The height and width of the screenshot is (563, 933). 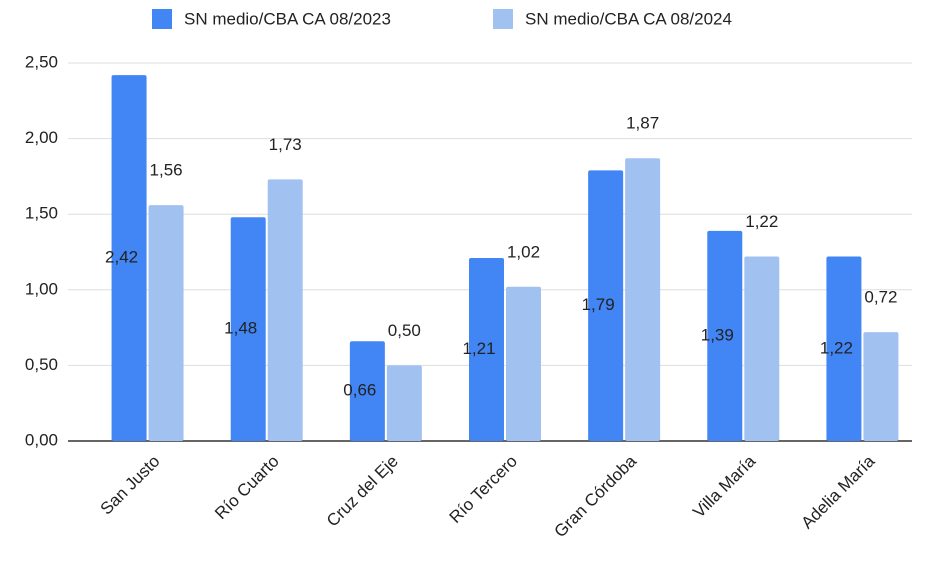 What do you see at coordinates (628, 18) in the screenshot?
I see `legend-label: SN medio/CBA CA 08/2024` at bounding box center [628, 18].